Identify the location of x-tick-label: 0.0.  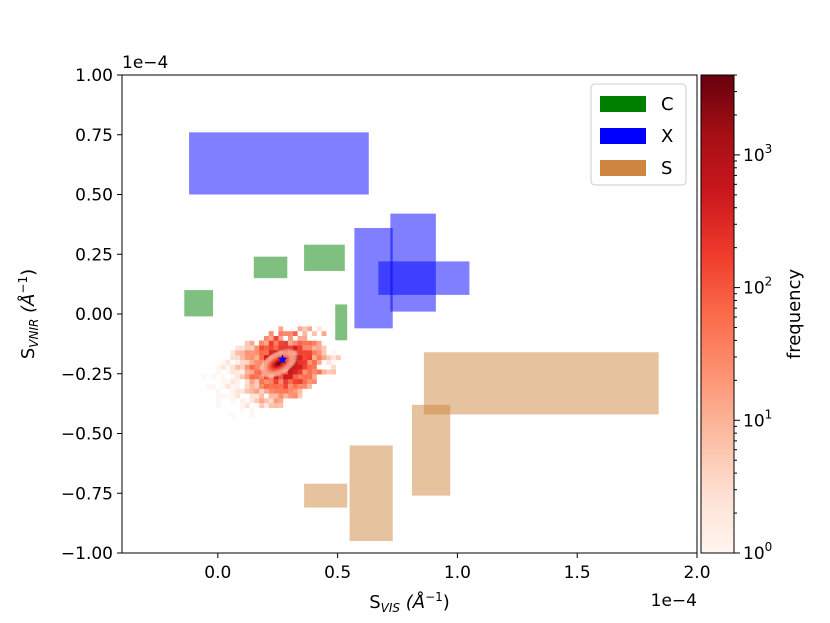
(217, 573).